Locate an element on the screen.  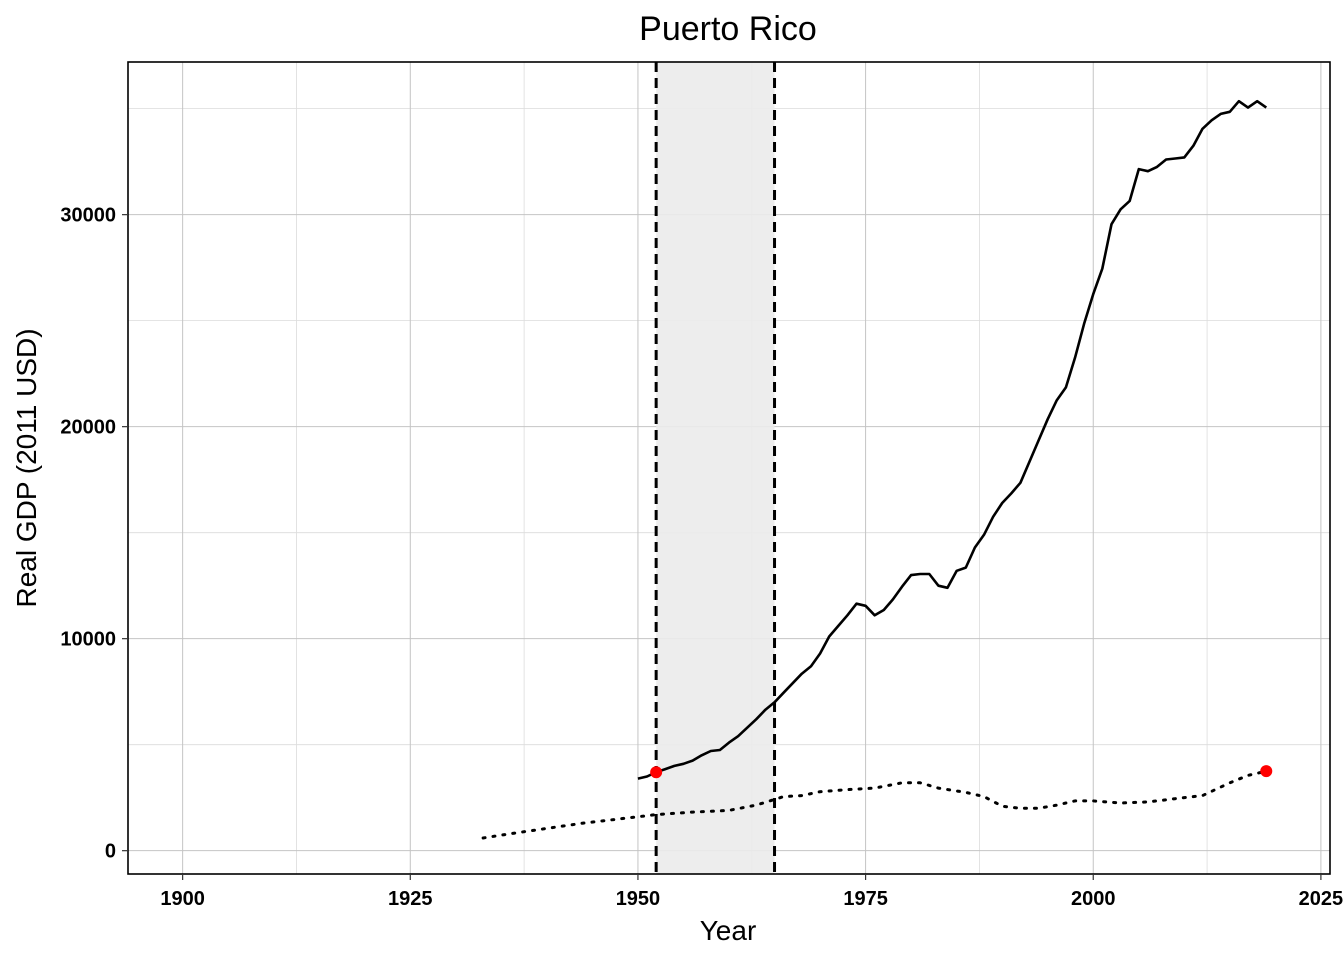
y-tick-label: 0 is located at coordinates (110, 852).